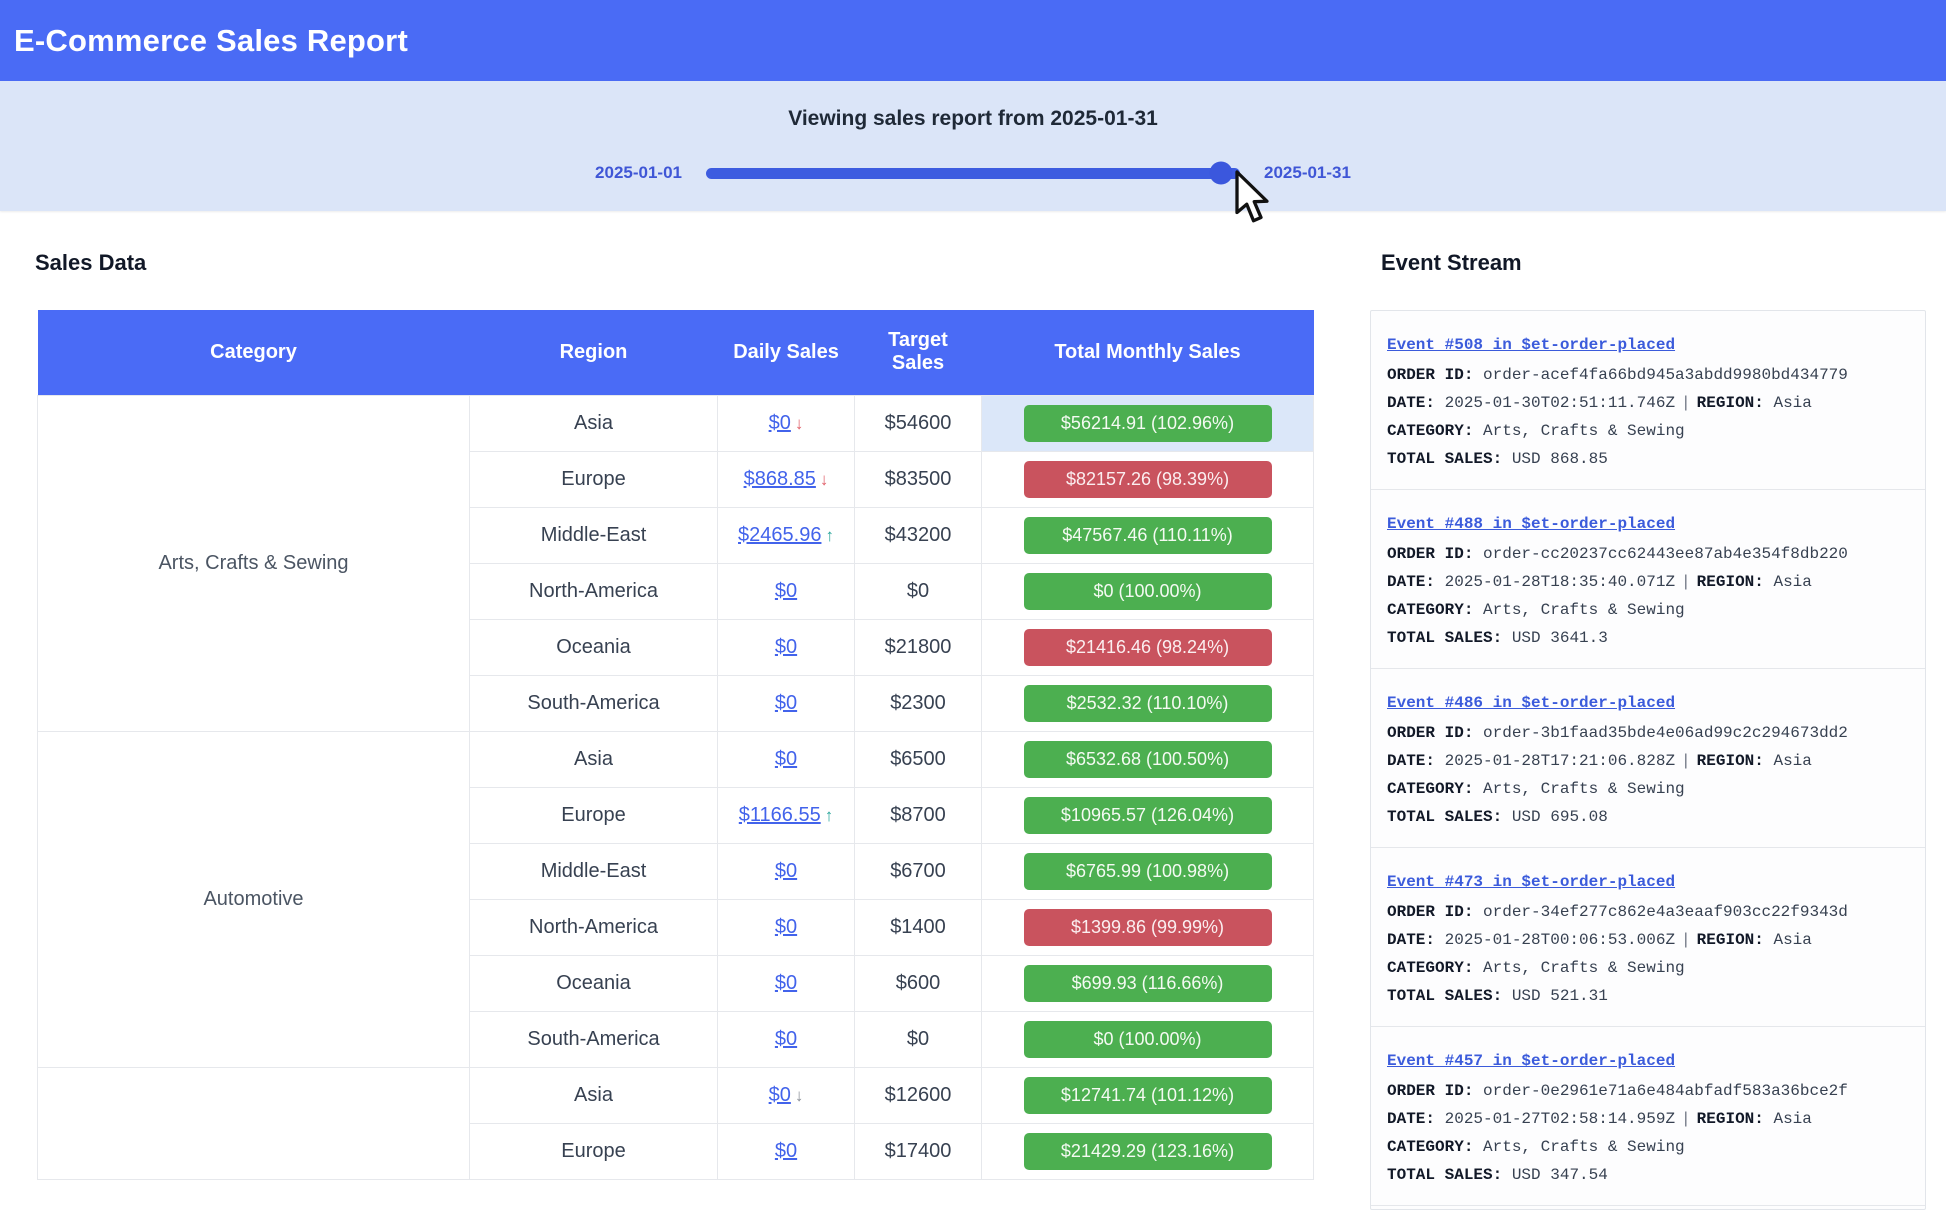 This screenshot has width=1946, height=1210. I want to click on column-header-daily-sales: Daily Sales, so click(786, 352).